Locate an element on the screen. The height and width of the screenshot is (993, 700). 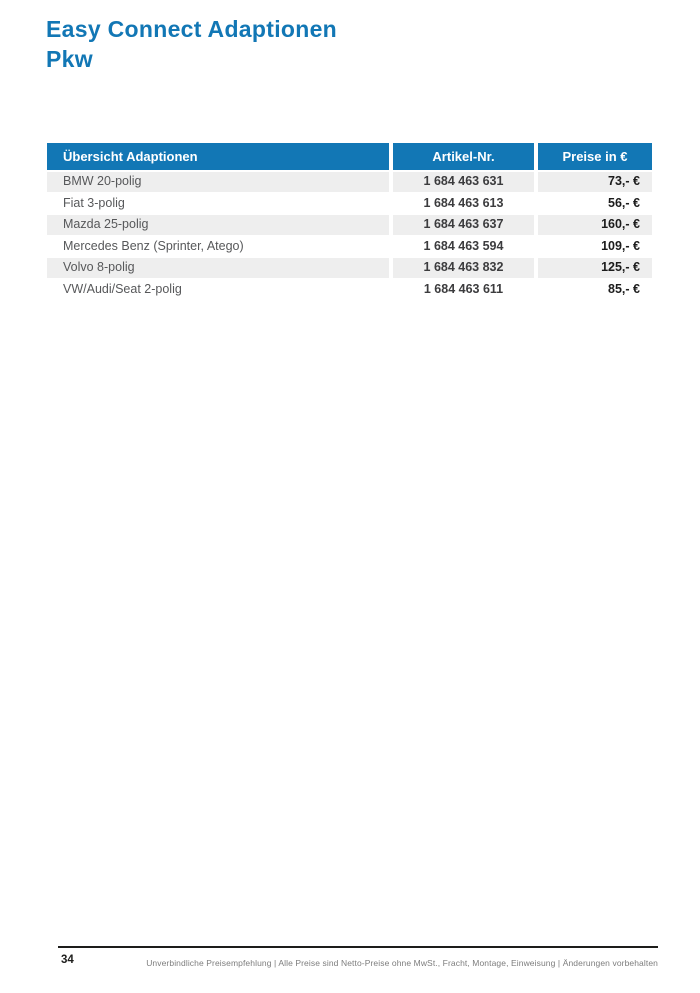
page-number: 34 is located at coordinates (67, 960).